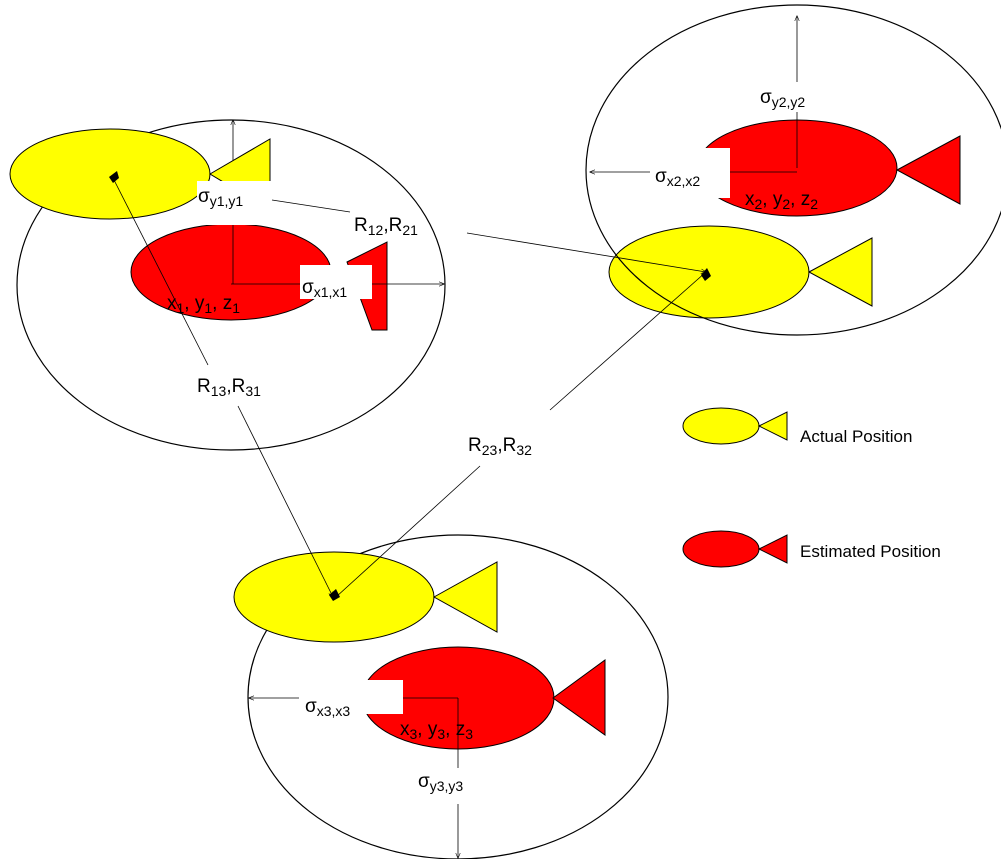  Describe the element at coordinates (203, 304) in the screenshot. I see `node-1-estimate-coords: x1, y1, z1` at that location.